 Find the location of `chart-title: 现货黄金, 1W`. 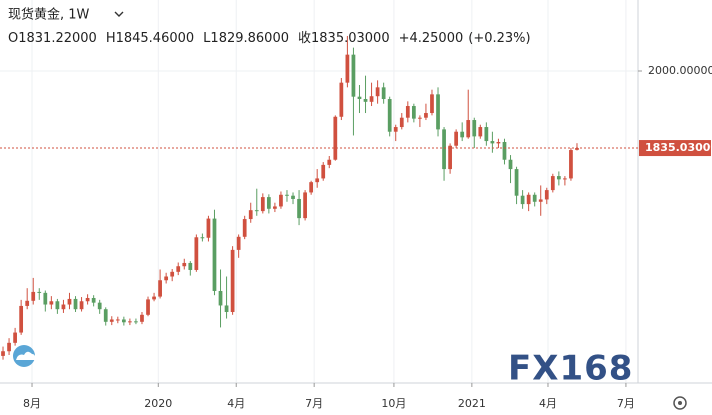

chart-title: 现货黄金, 1W is located at coordinates (49, 15).